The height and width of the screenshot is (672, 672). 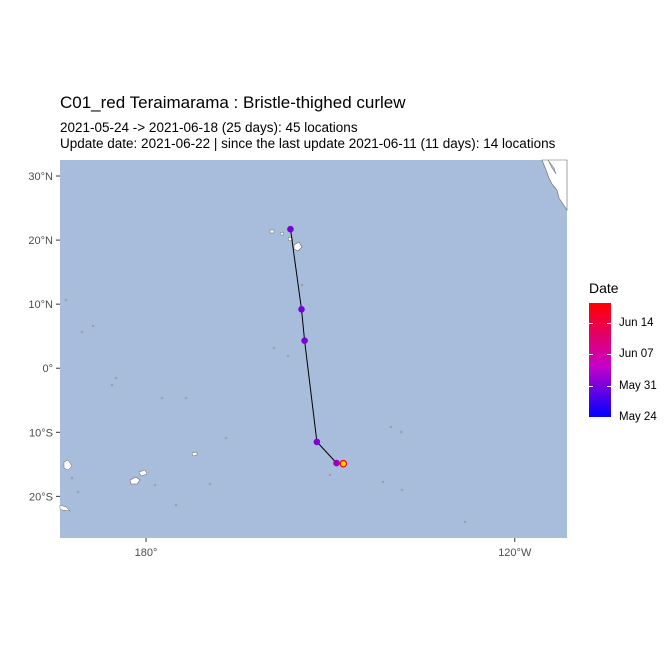 What do you see at coordinates (638, 417) in the screenshot?
I see `legend-label-may24: May 24` at bounding box center [638, 417].